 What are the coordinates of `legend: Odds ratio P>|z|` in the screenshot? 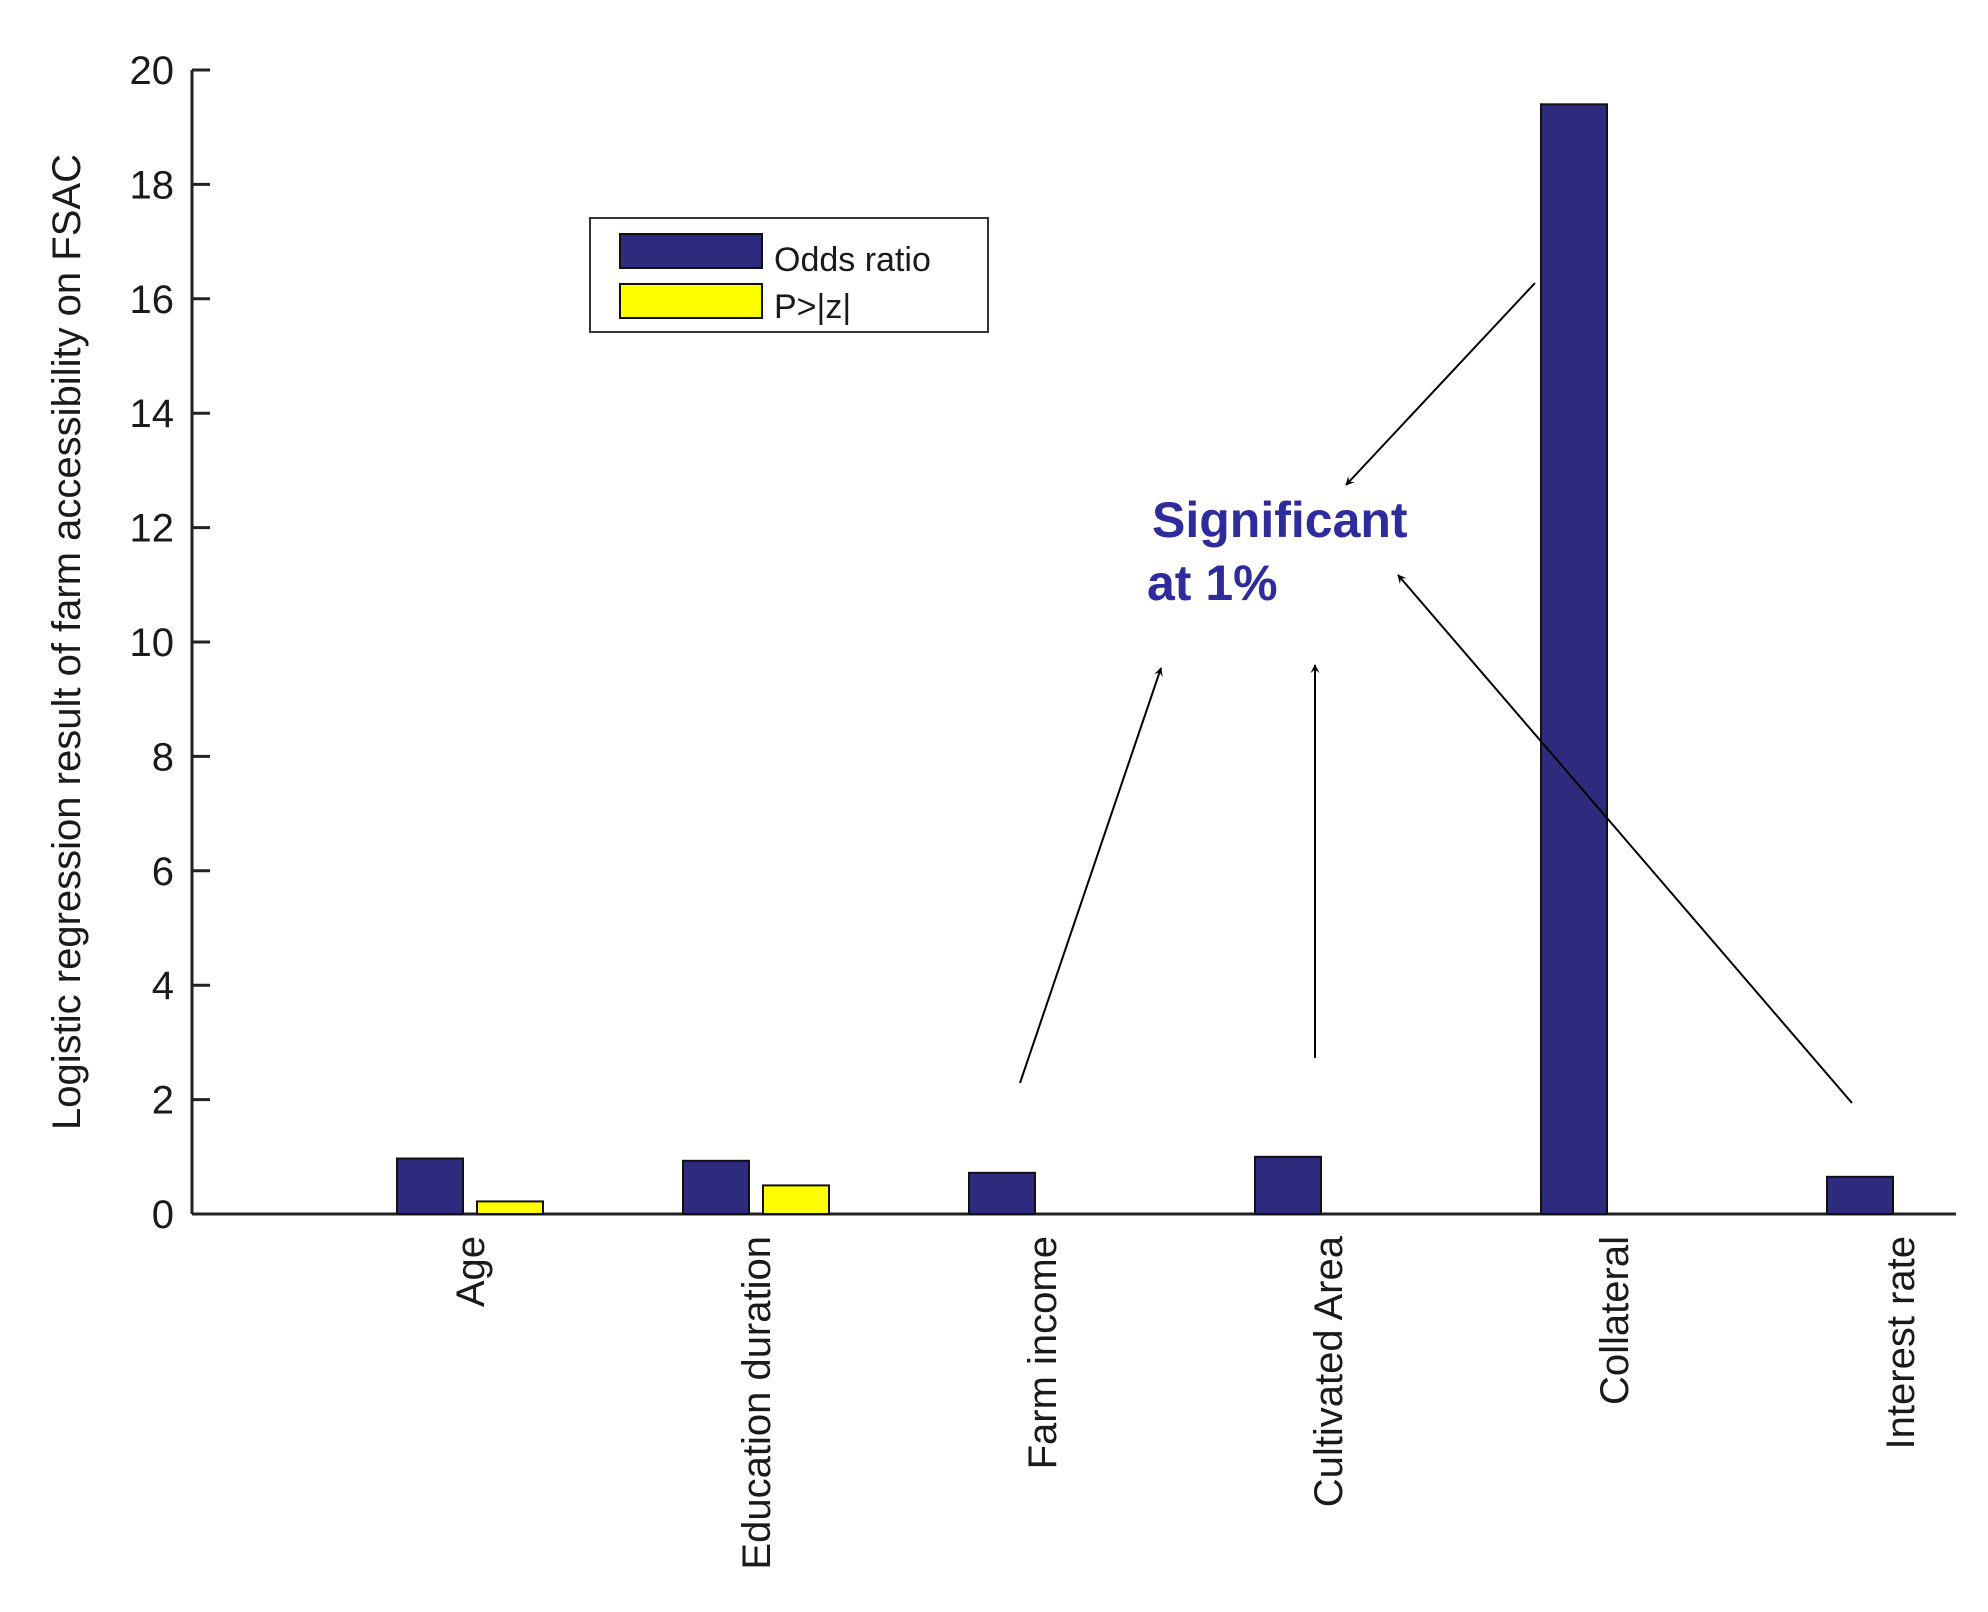 It's located at (789, 275).